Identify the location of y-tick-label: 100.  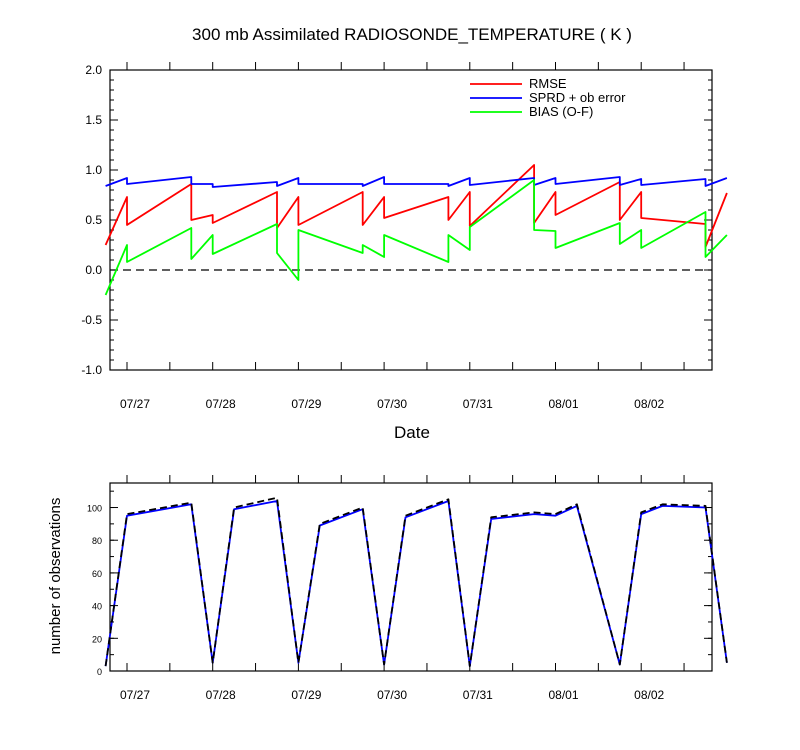
(94, 509).